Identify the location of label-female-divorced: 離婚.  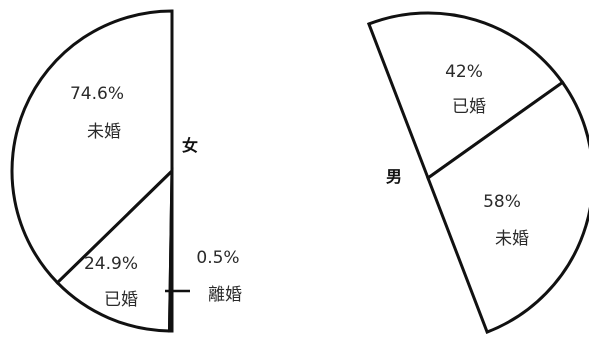
(225, 295).